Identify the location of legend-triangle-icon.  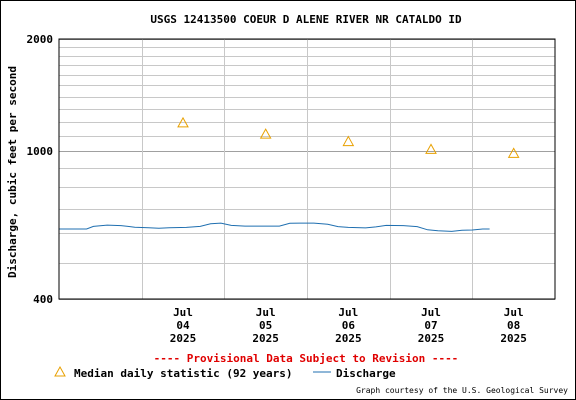
(60, 371).